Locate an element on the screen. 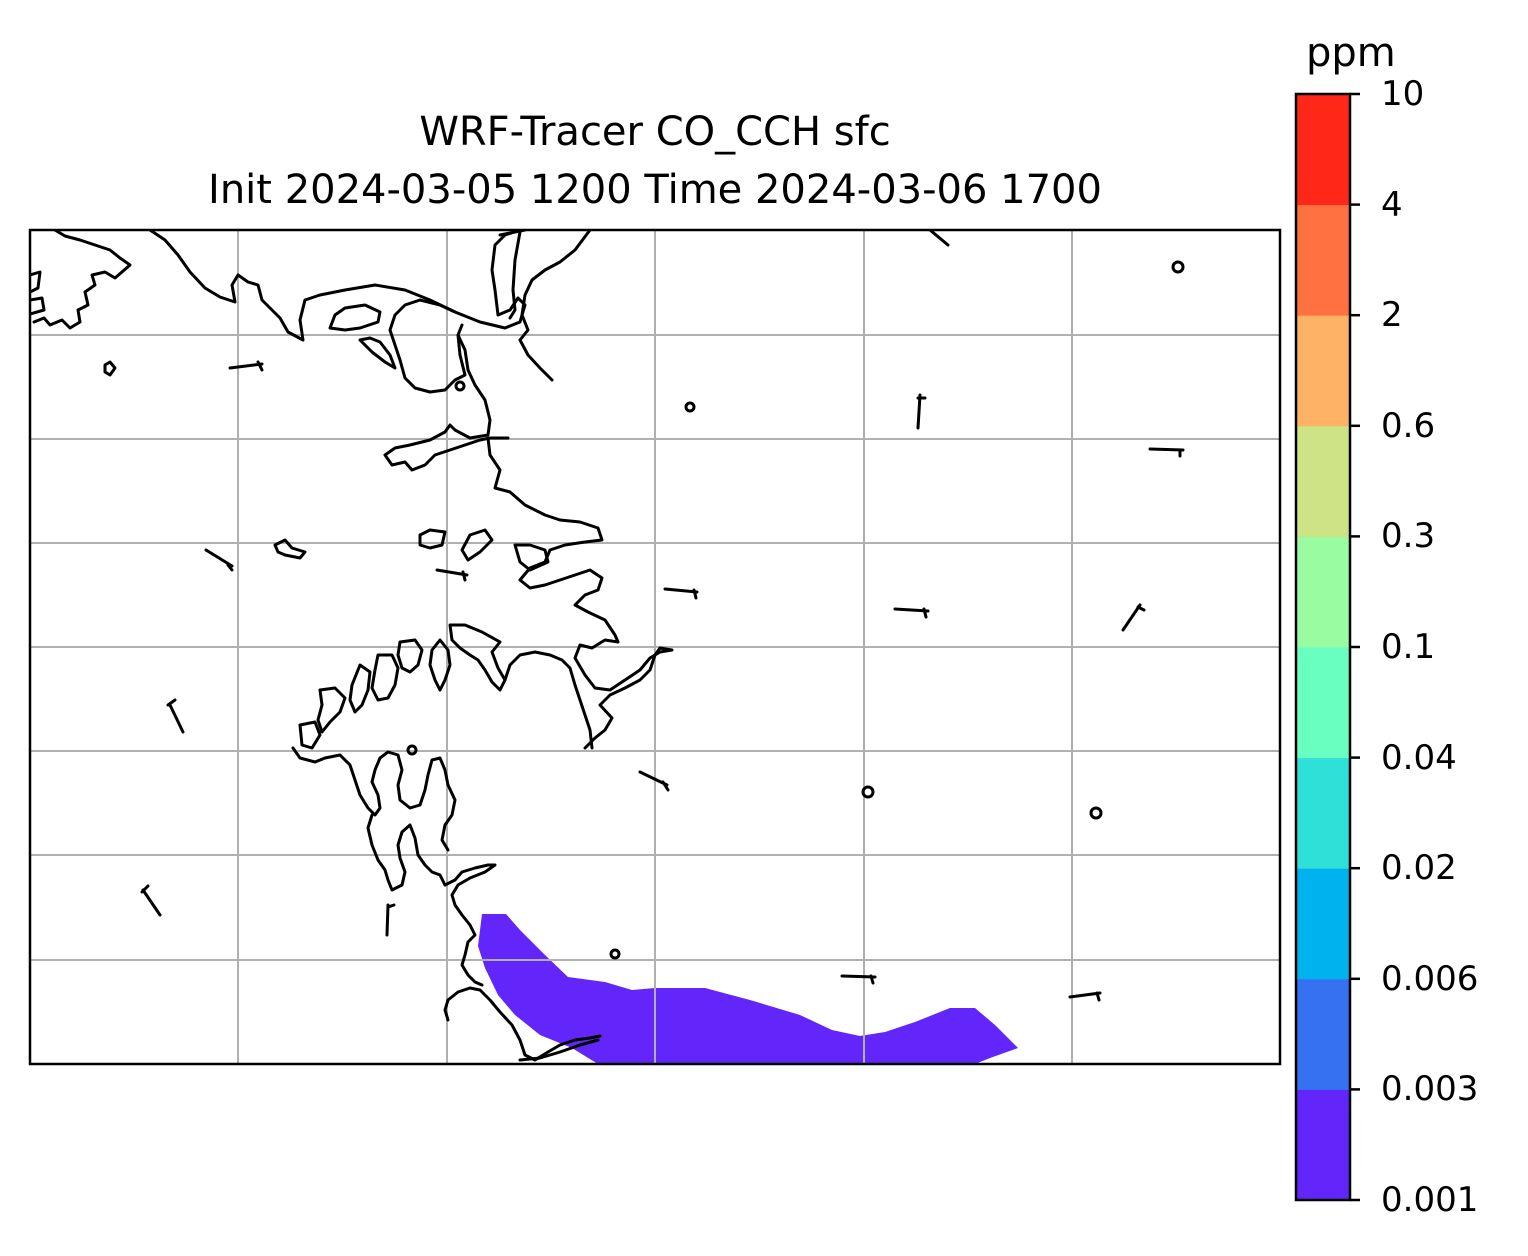 This screenshot has width=1528, height=1256. colorbar-tick-label: 0.3 is located at coordinates (1408, 536).